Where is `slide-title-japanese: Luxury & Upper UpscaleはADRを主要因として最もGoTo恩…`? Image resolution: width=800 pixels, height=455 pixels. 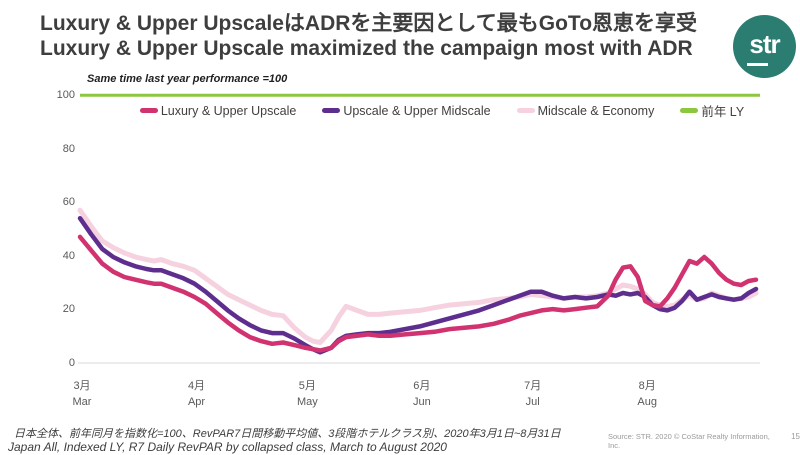 slide-title-japanese: Luxury & Upper UpscaleはADRを主要因として最もGoTo恩… is located at coordinates (369, 23).